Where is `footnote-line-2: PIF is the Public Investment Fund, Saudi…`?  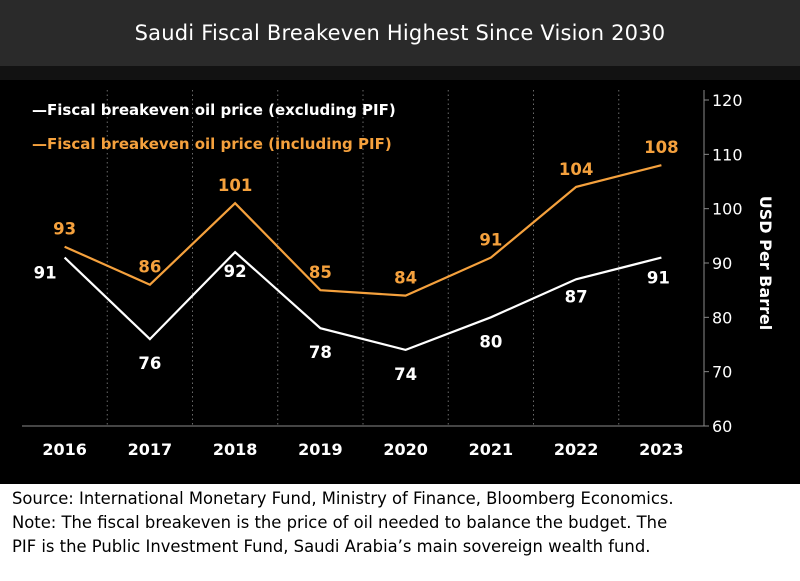
footnote-line-2: PIF is the Public Investment Fund, Saudi… is located at coordinates (331, 546).